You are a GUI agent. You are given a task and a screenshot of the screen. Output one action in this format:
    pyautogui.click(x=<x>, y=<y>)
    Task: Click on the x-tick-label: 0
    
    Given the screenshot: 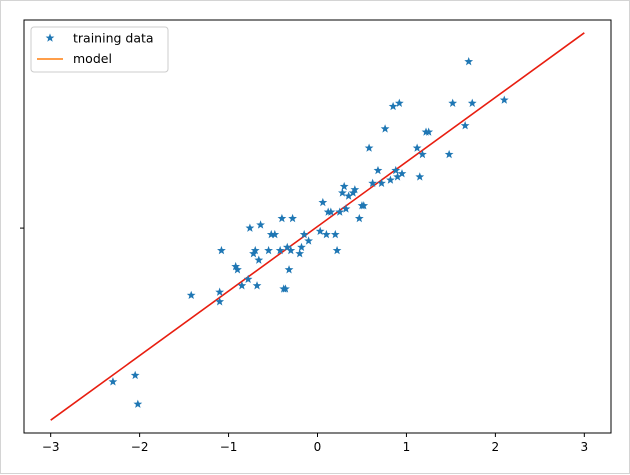 What is the action you would take?
    pyautogui.click(x=318, y=447)
    